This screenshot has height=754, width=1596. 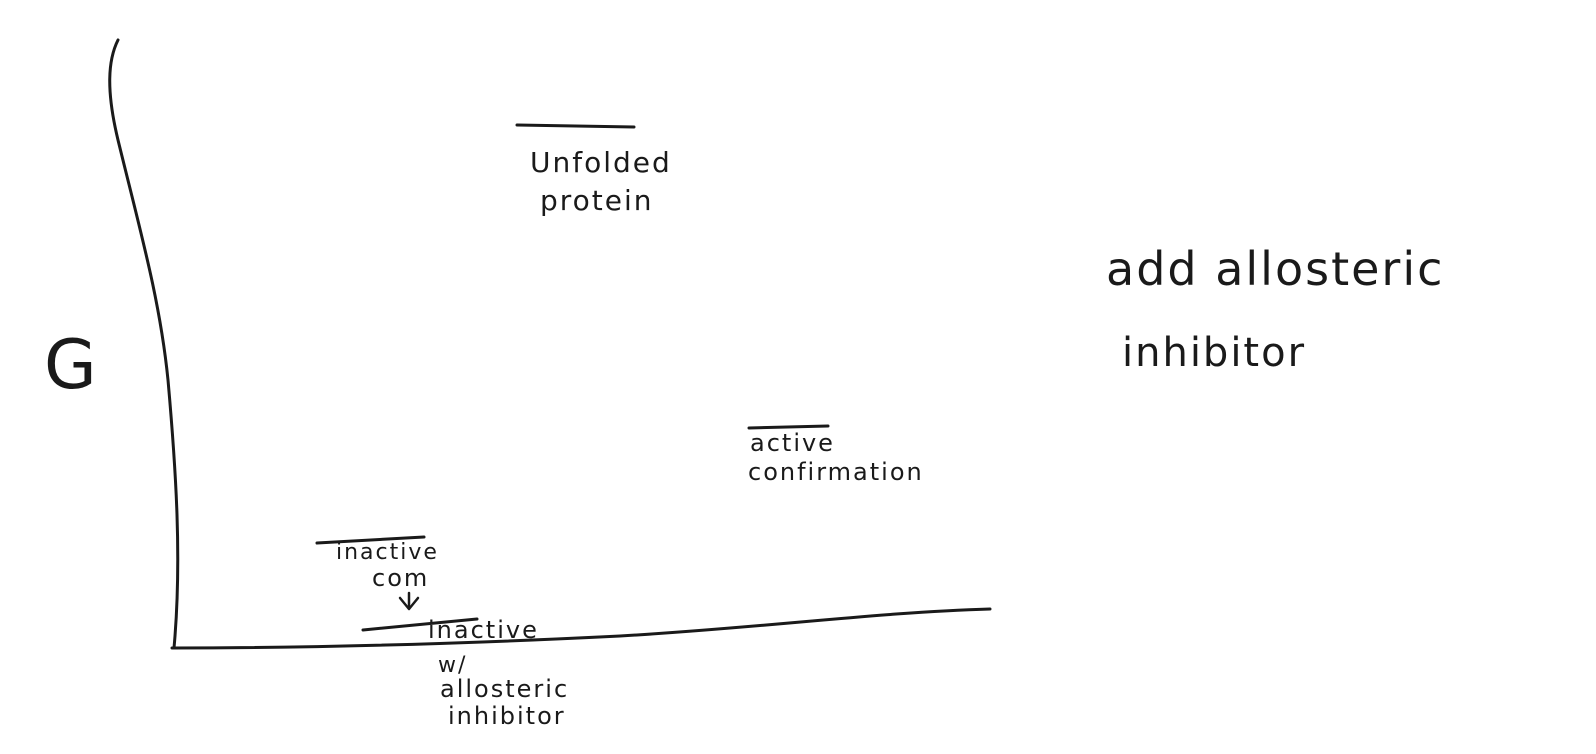 I want to click on inhibited-label-line2: w/, so click(x=452, y=665).